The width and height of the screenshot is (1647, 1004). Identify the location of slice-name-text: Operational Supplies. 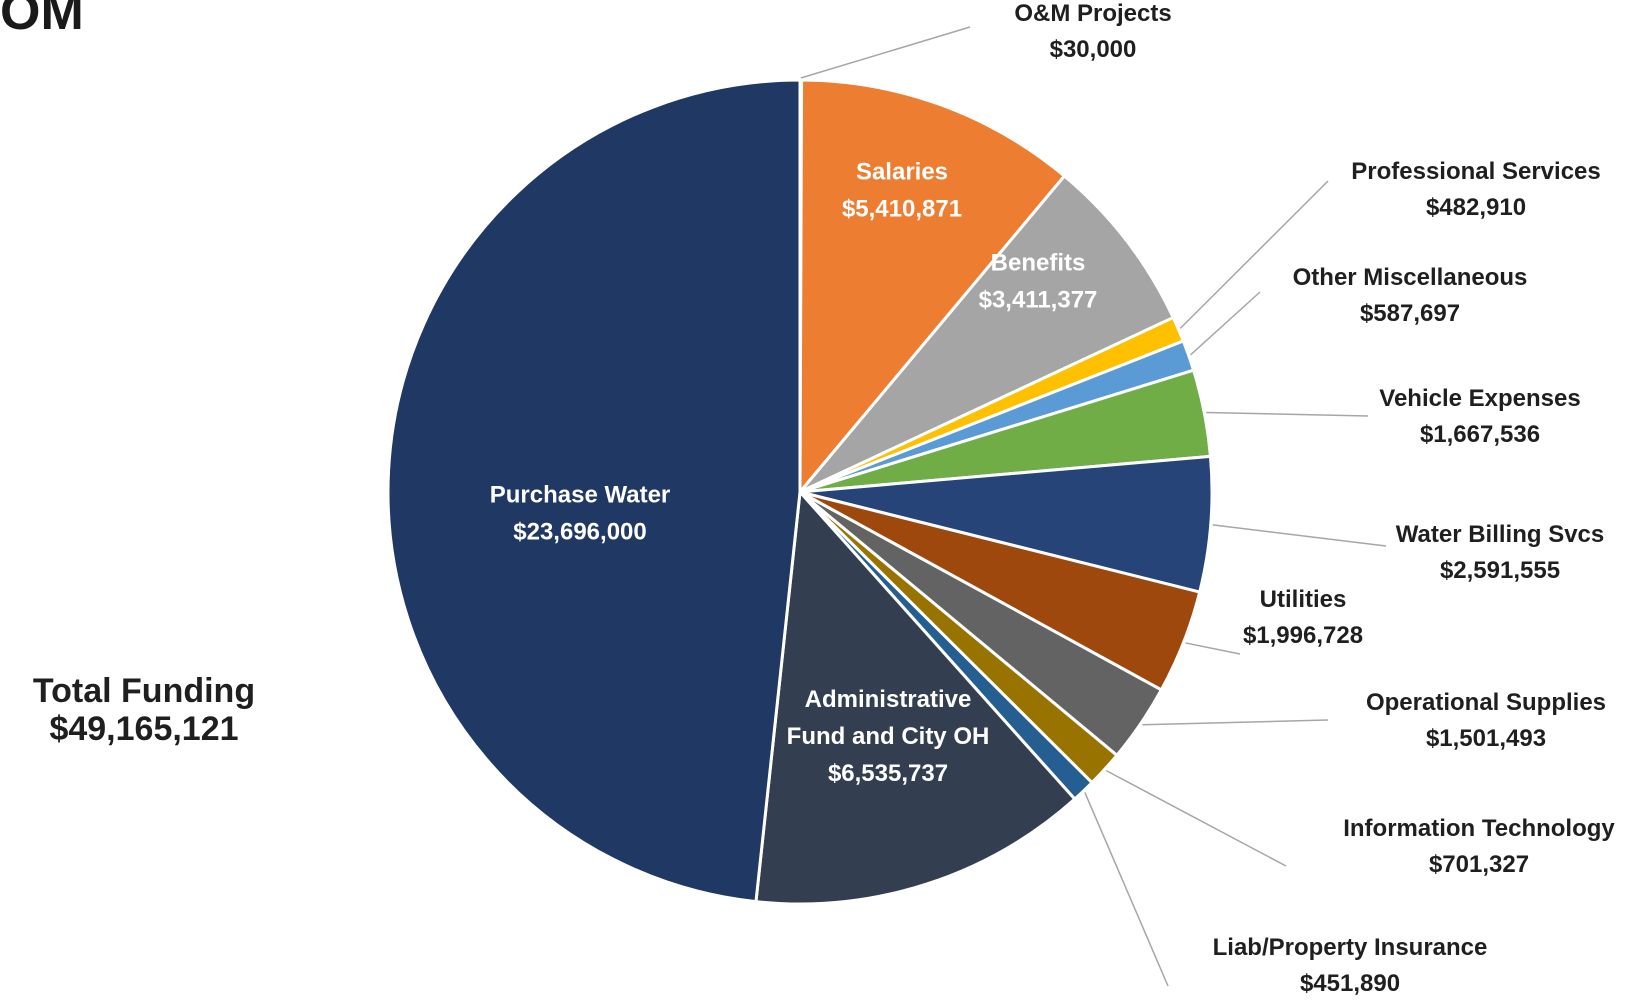
(1486, 702).